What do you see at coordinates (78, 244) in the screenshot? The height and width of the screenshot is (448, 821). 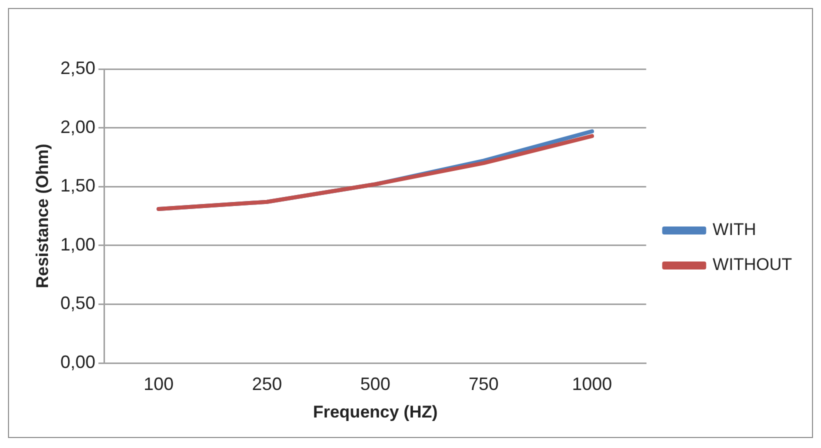 I see `y-tick-label: 1,00` at bounding box center [78, 244].